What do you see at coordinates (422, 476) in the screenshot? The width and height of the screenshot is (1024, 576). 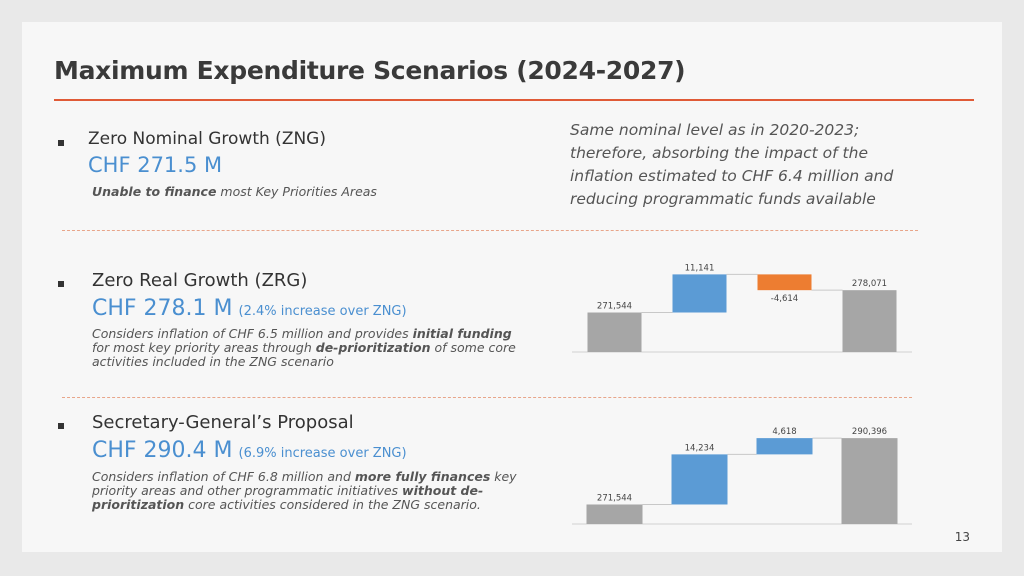 I see `sg-desc-b: more fully finances` at bounding box center [422, 476].